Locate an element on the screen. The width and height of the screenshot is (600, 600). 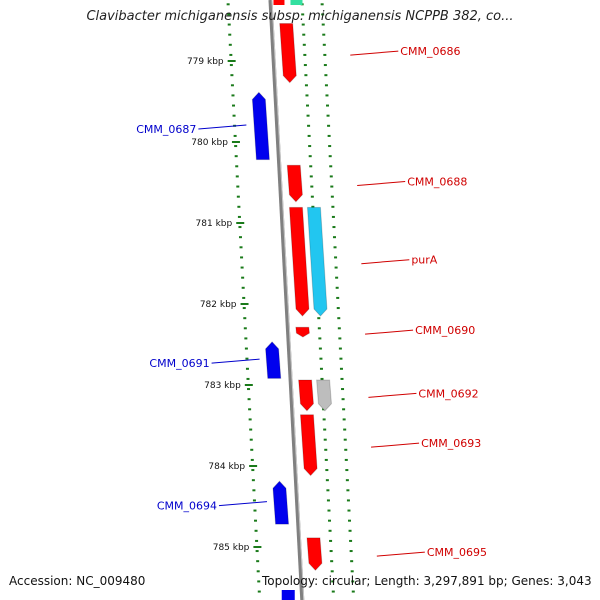
gene-label: CMM_0687 is located at coordinates (166, 129).